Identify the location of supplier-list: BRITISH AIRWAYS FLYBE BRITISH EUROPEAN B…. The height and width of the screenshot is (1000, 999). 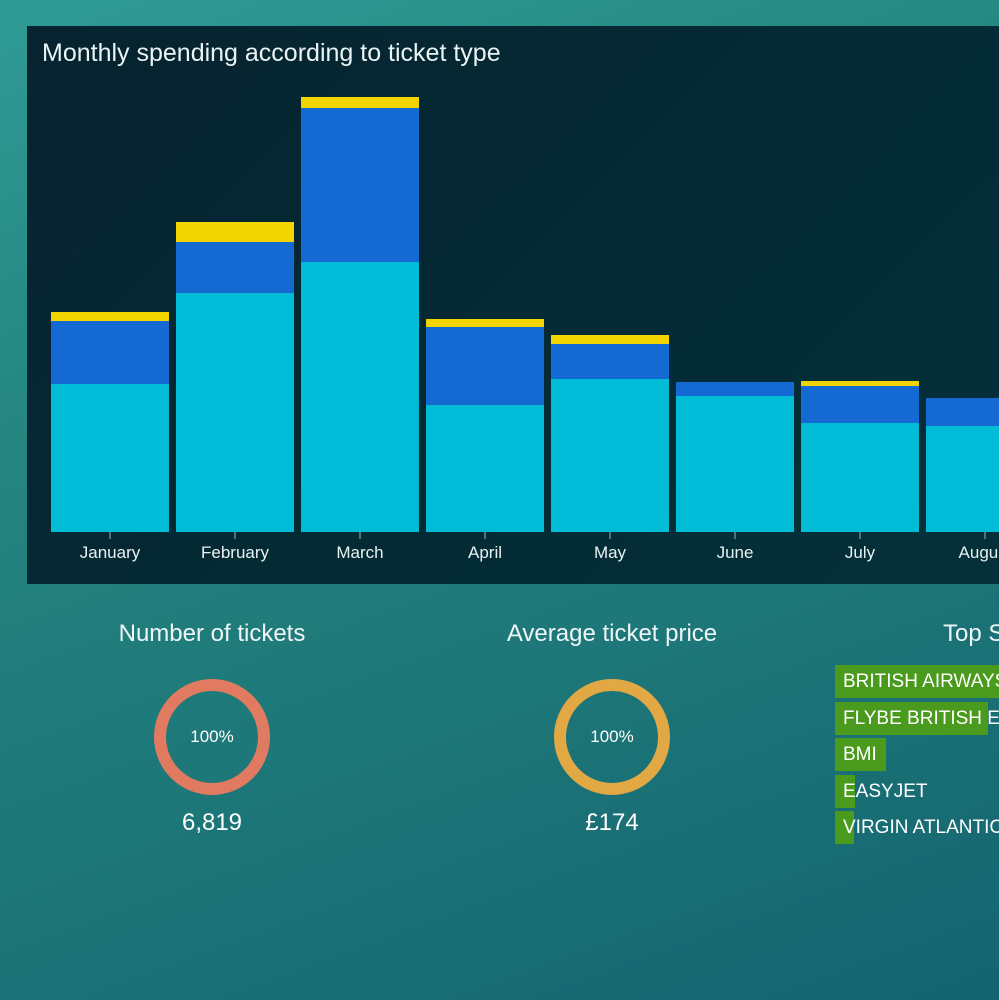
(917, 754).